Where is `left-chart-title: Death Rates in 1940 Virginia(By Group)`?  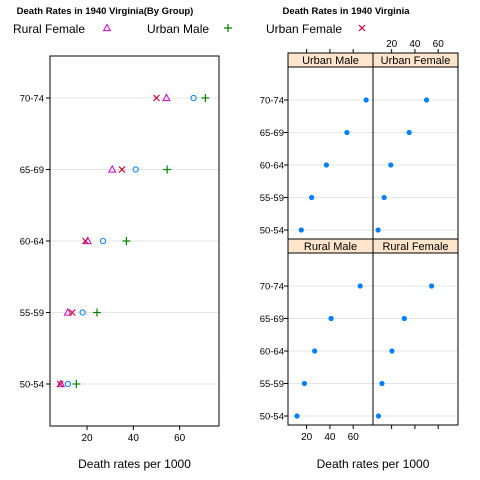
left-chart-title: Death Rates in 1940 Virginia(By Group) is located at coordinates (105, 11).